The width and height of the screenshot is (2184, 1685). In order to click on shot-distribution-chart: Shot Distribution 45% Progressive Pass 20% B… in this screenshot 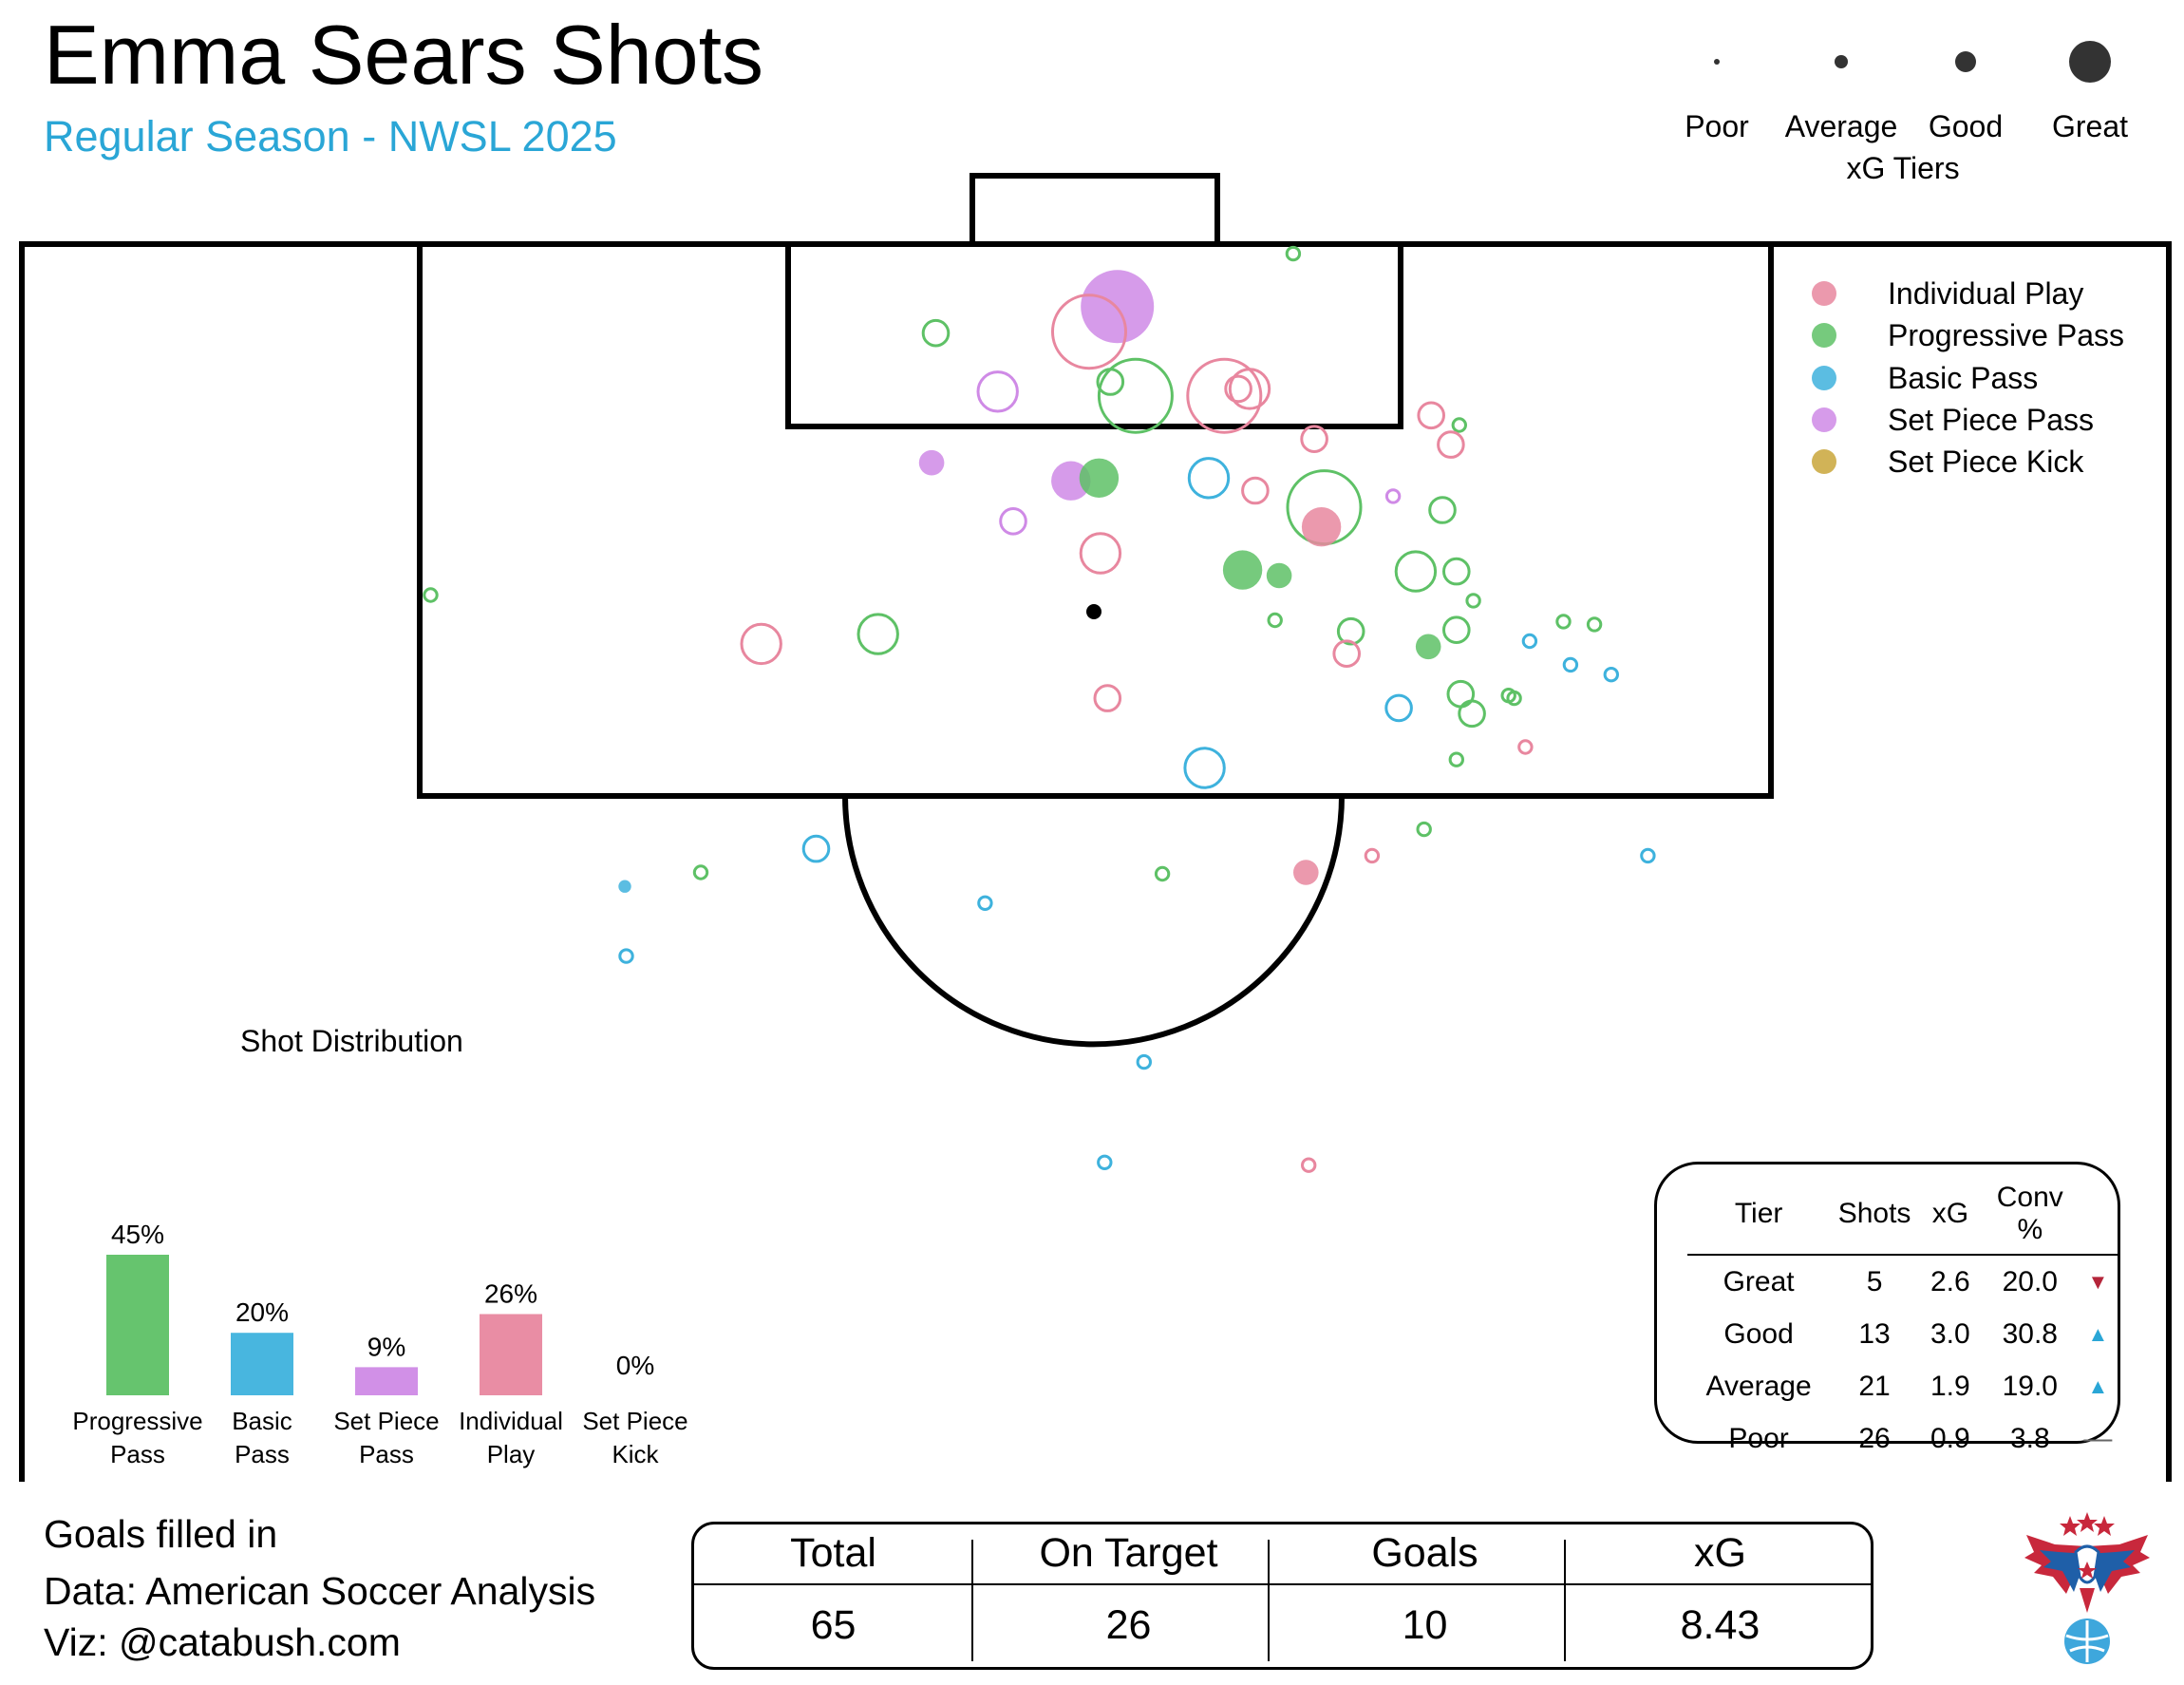, I will do `click(379, 1246)`.